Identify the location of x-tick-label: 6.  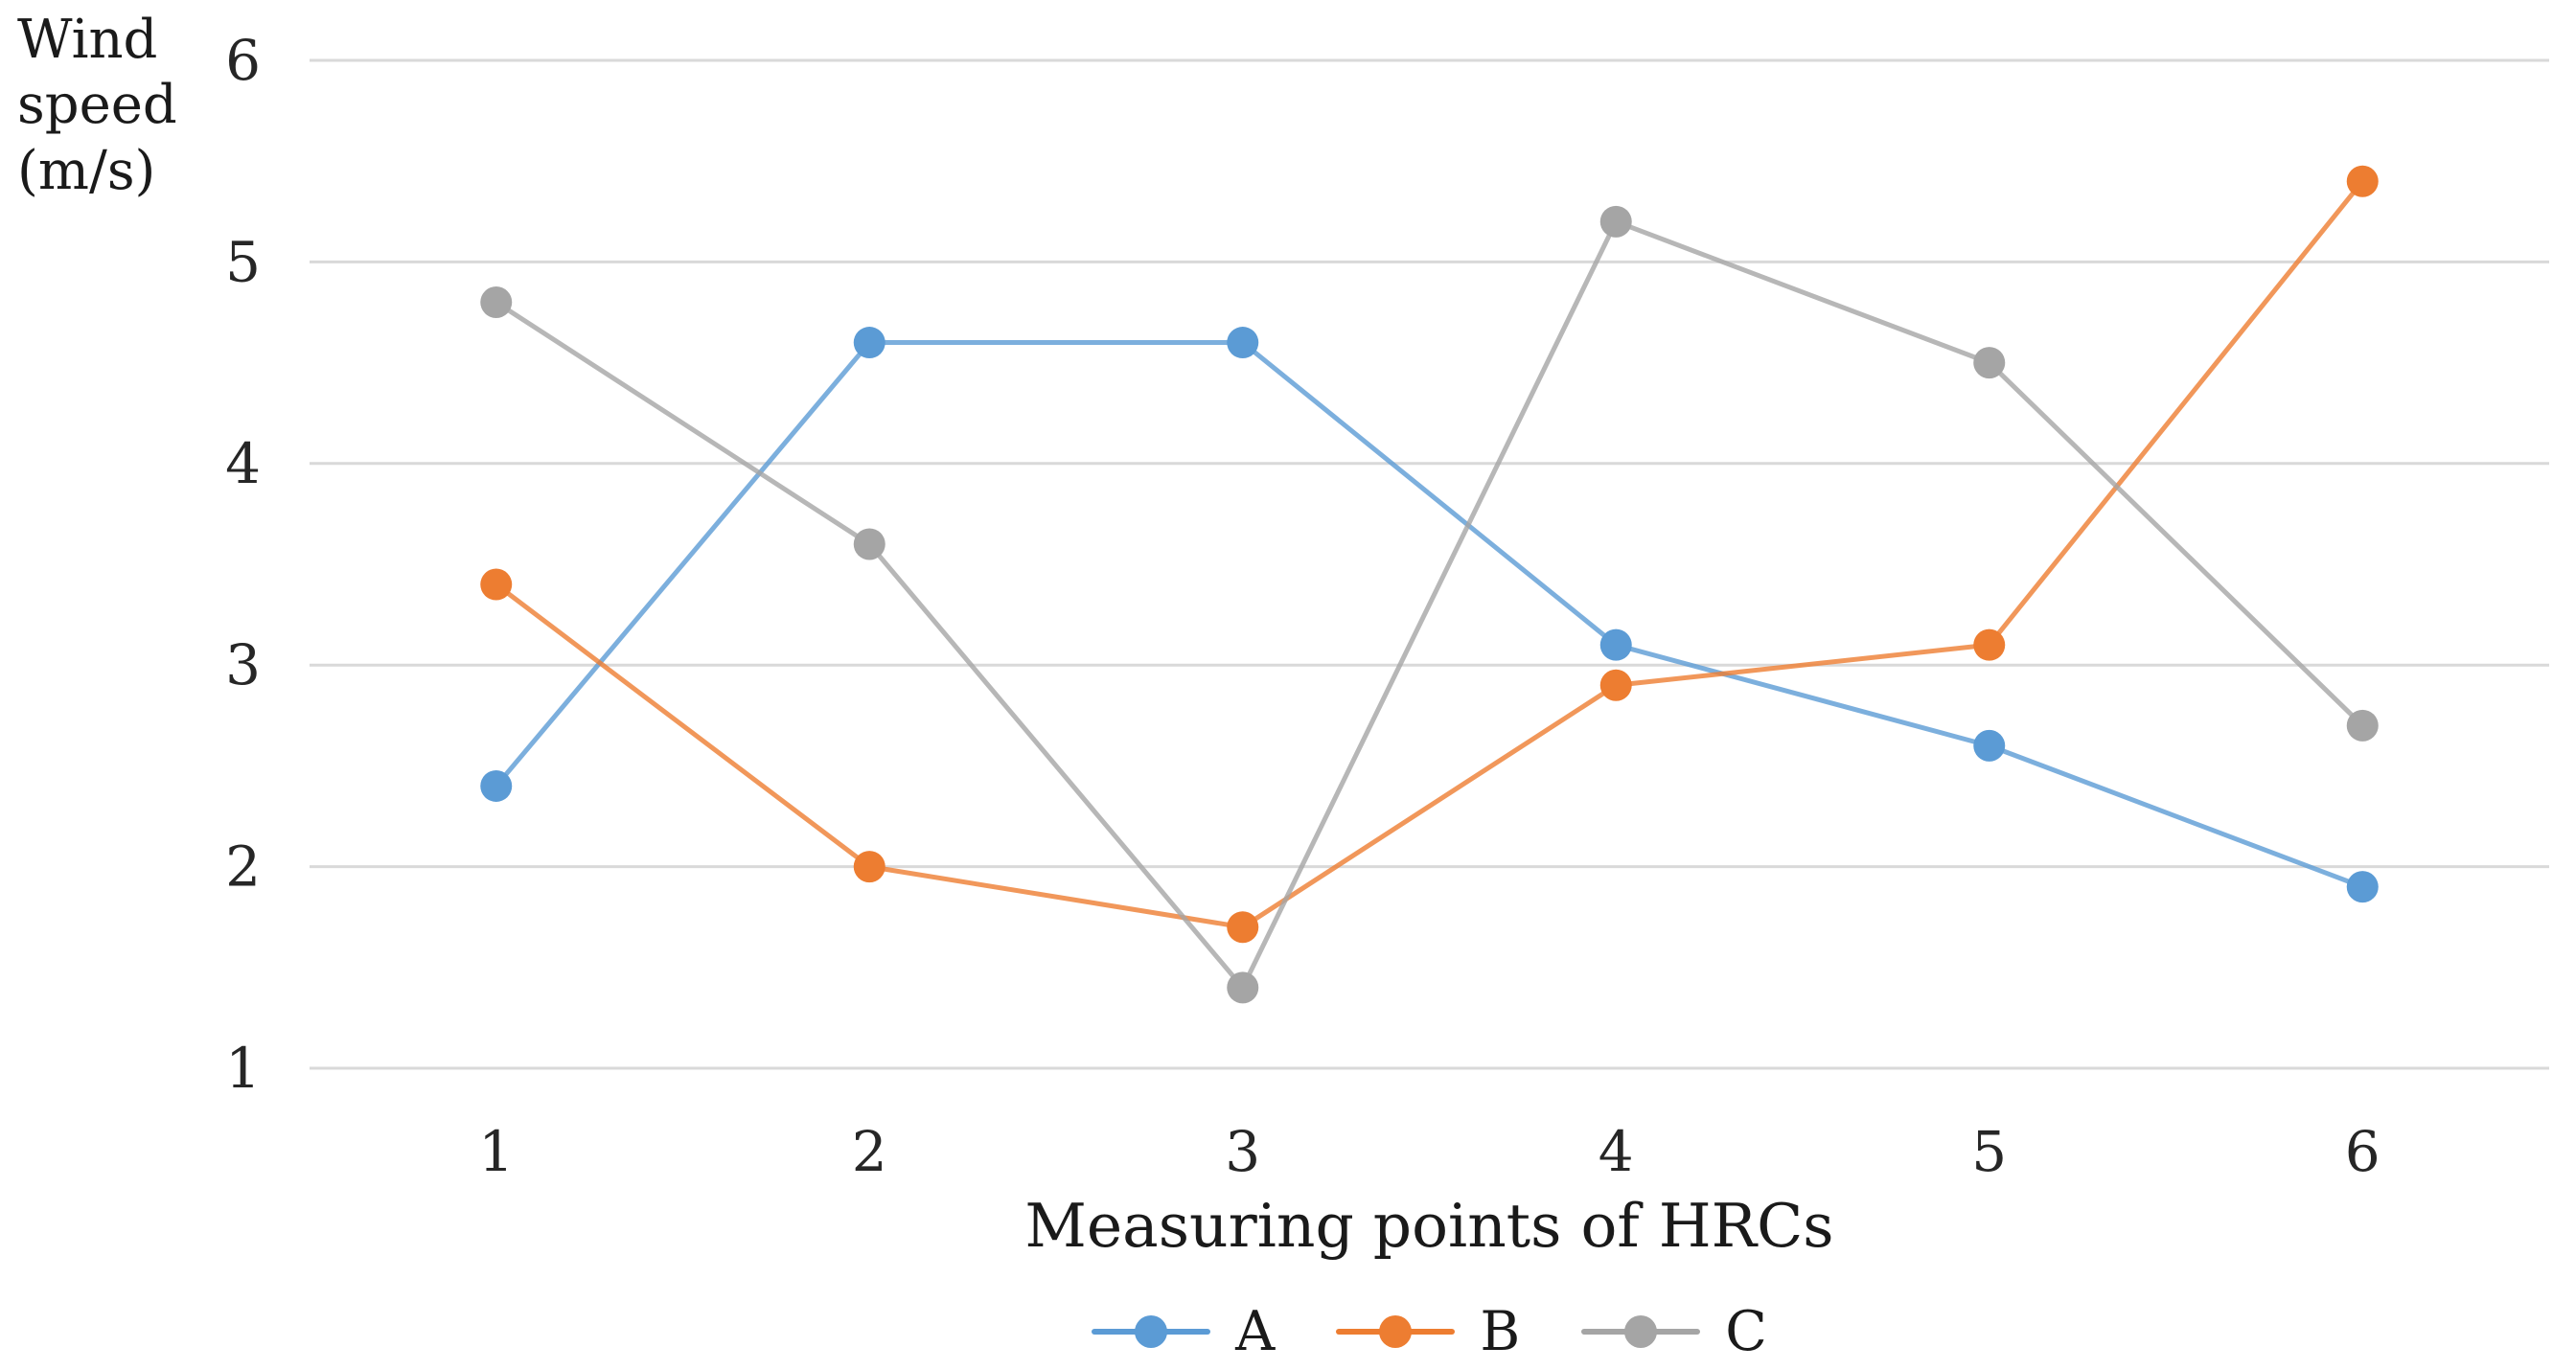
(2363, 1151).